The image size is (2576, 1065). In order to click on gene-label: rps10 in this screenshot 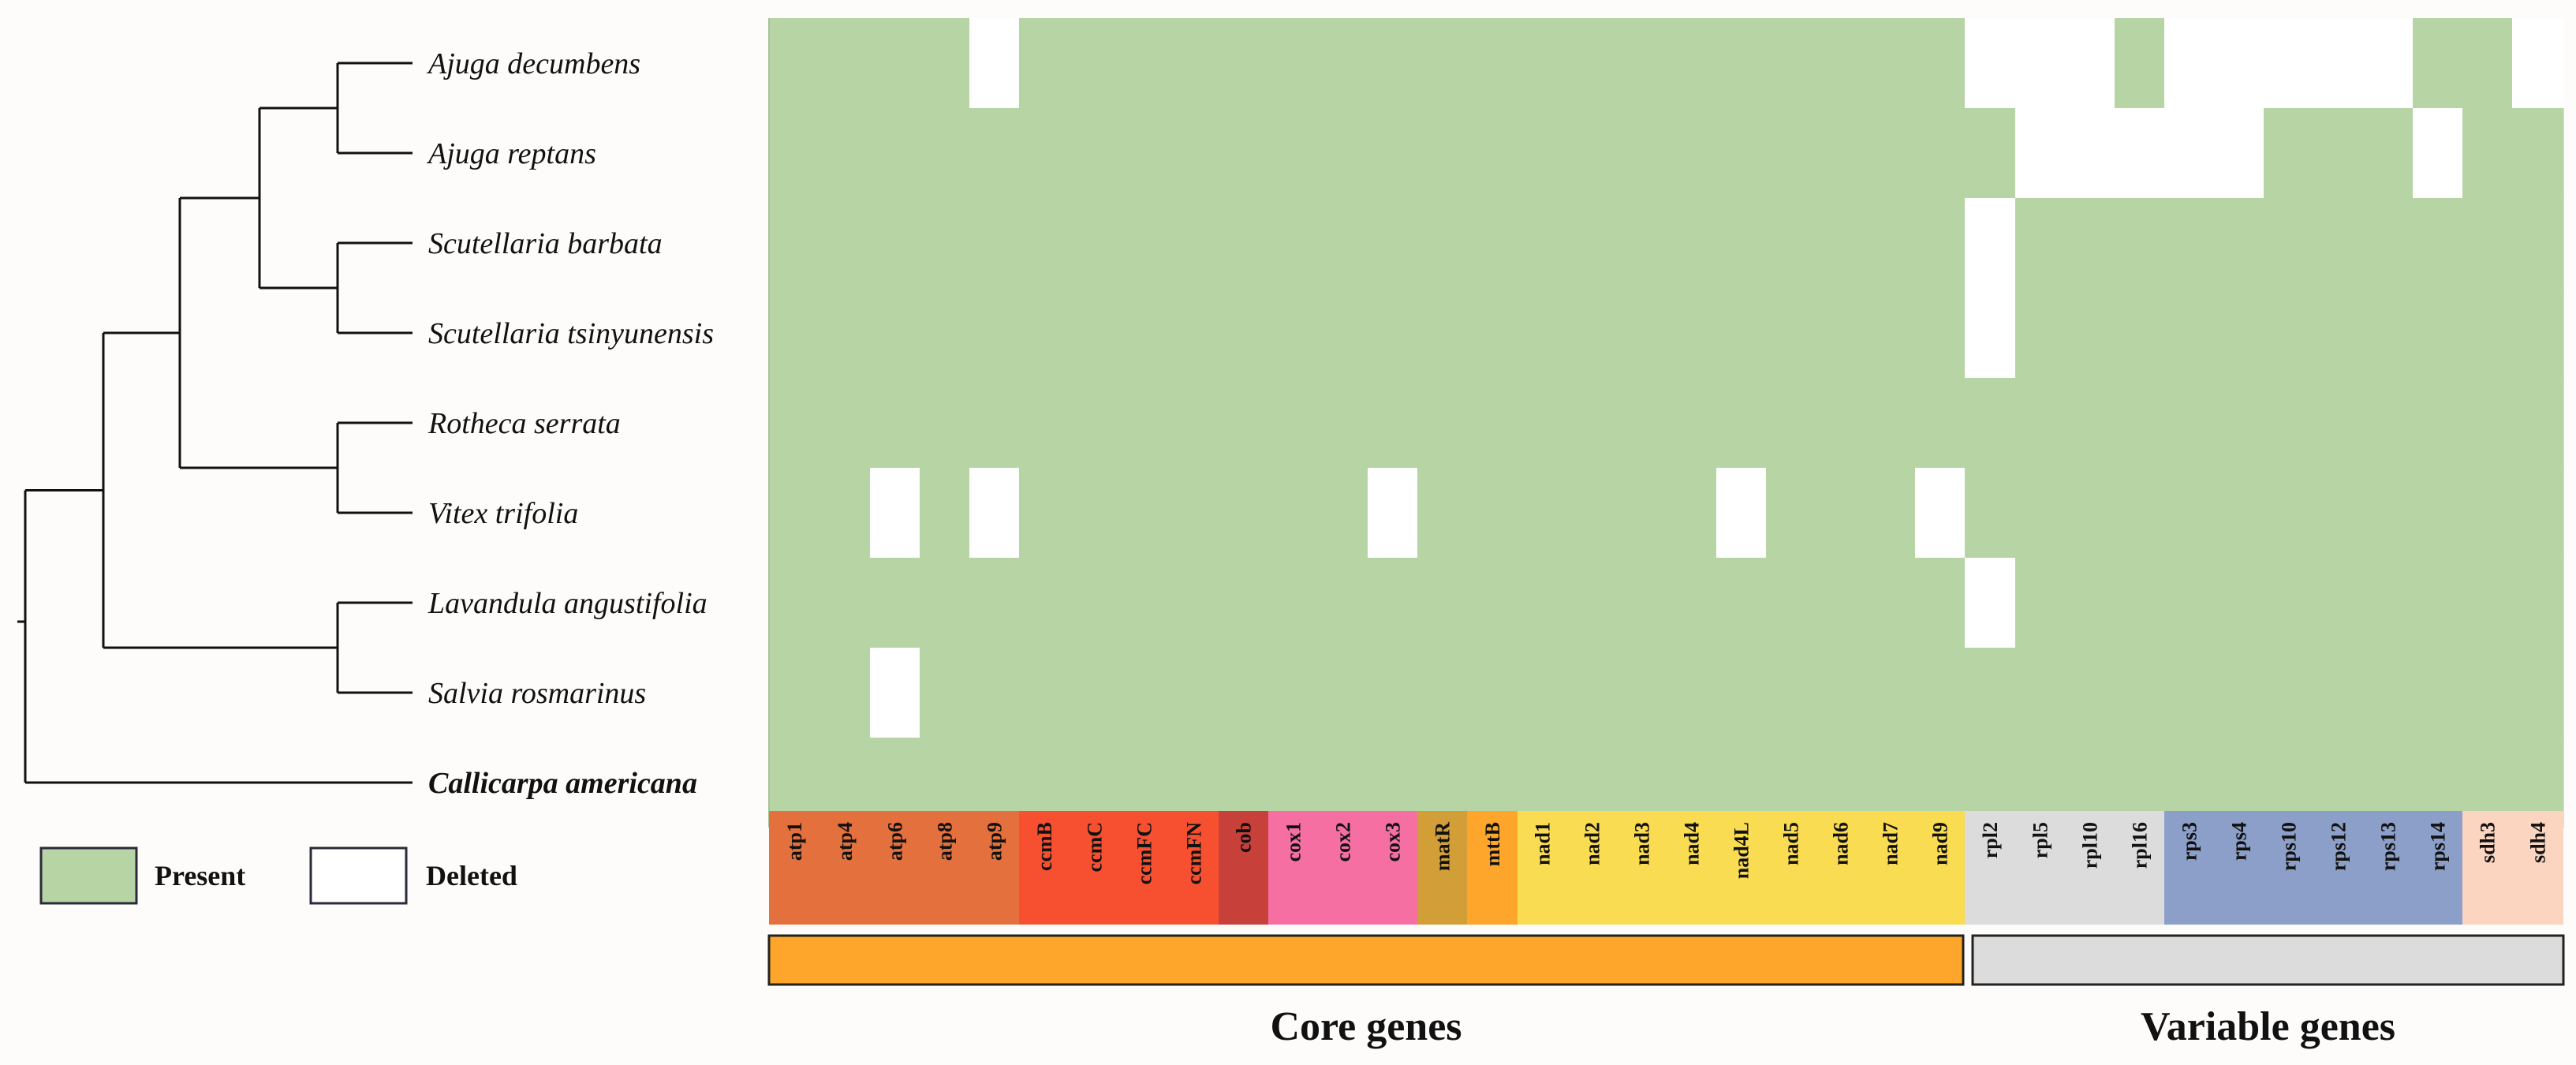, I will do `click(2289, 846)`.